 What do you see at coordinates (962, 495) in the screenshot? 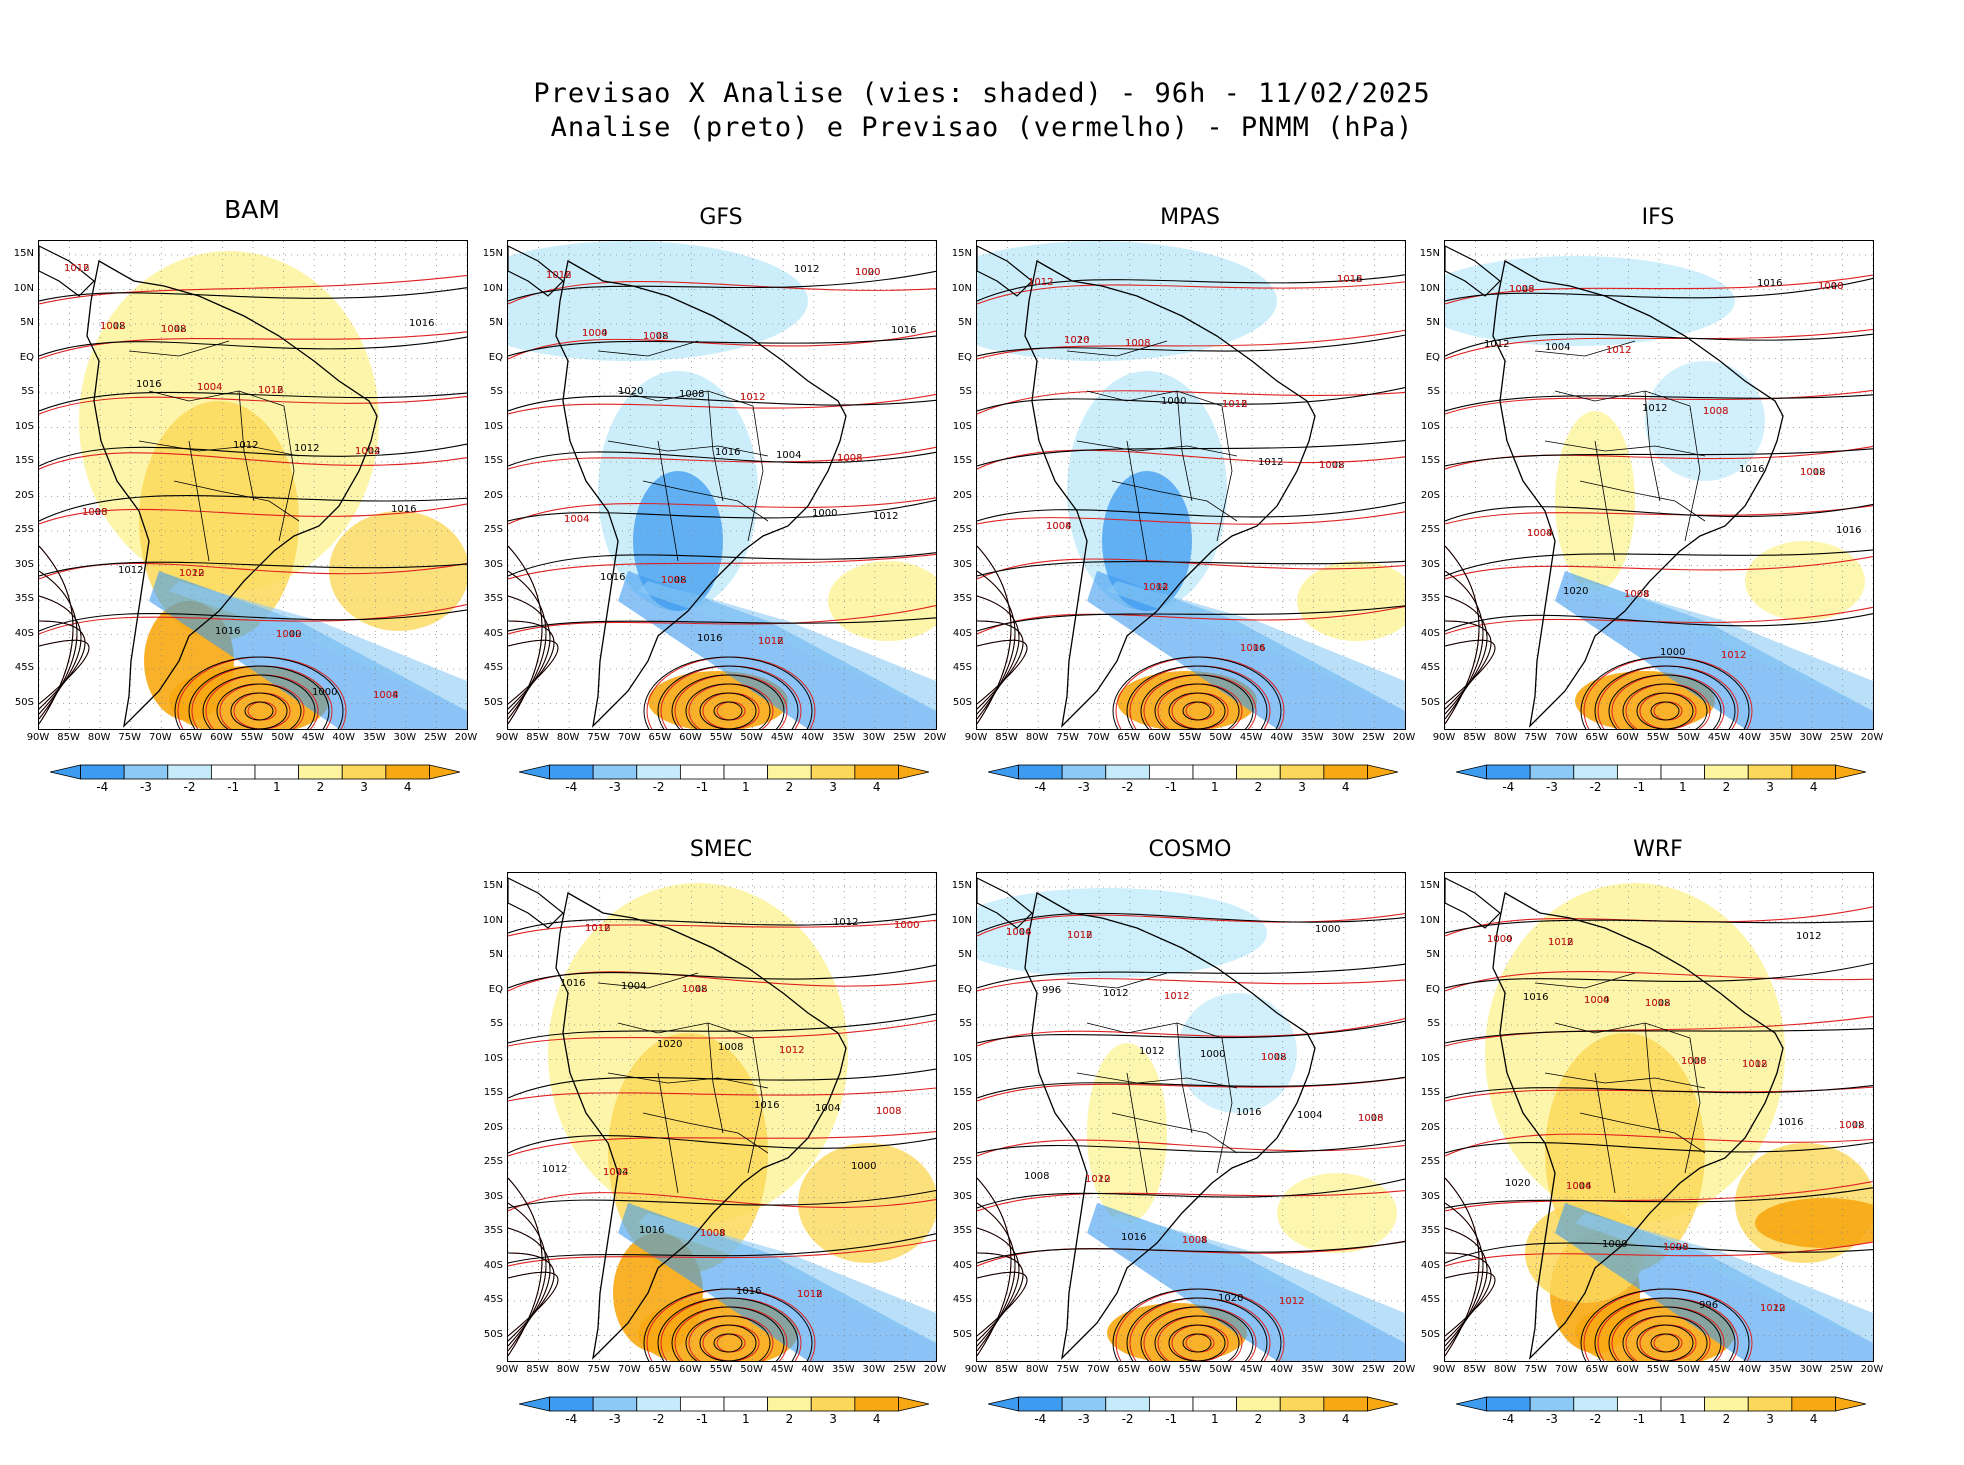
I see `latitude-tick-label: 20S` at bounding box center [962, 495].